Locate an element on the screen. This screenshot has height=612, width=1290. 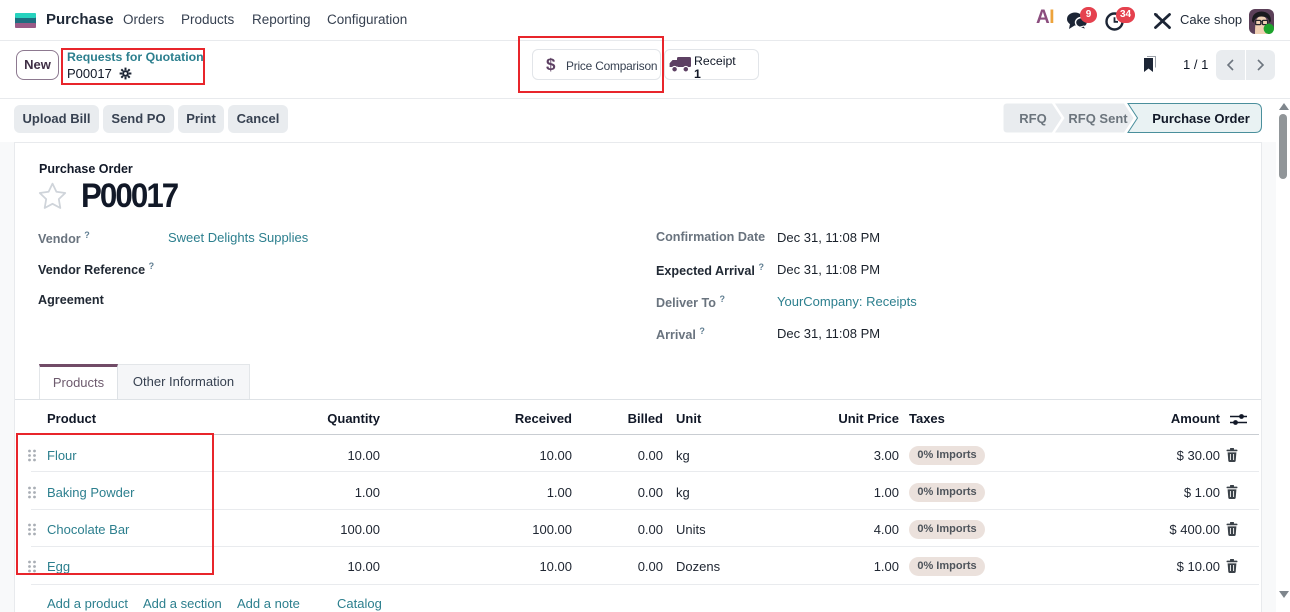
svg-text: RFQ is located at coordinates (1032, 118).